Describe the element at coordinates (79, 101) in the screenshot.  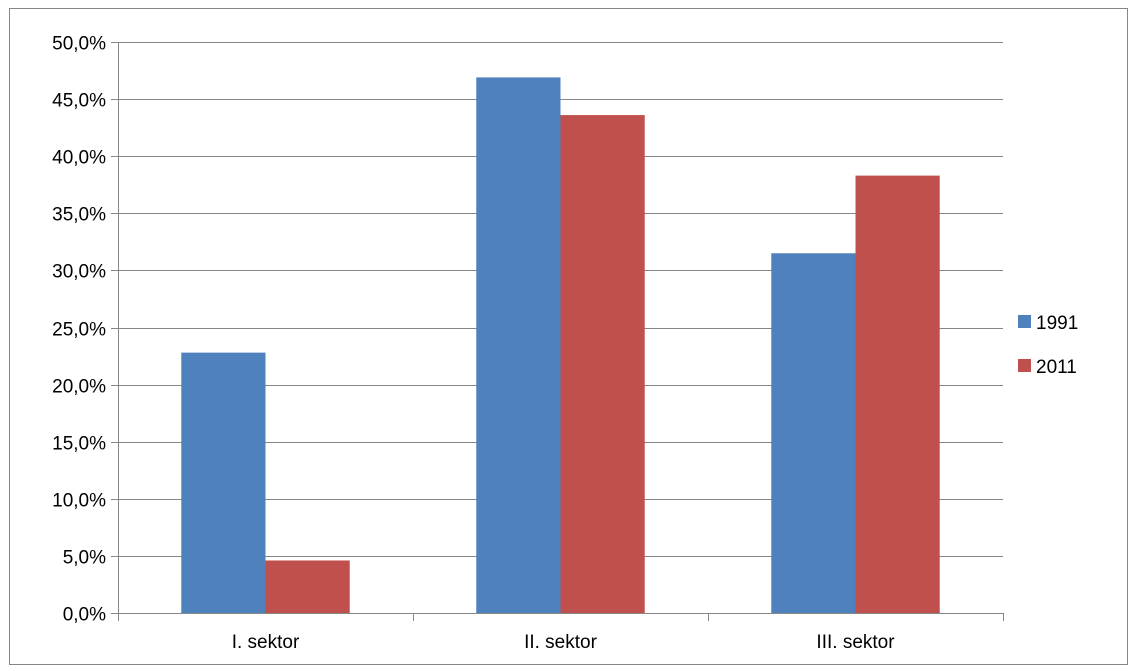
I see `y-tick-label: 45,0%` at that location.